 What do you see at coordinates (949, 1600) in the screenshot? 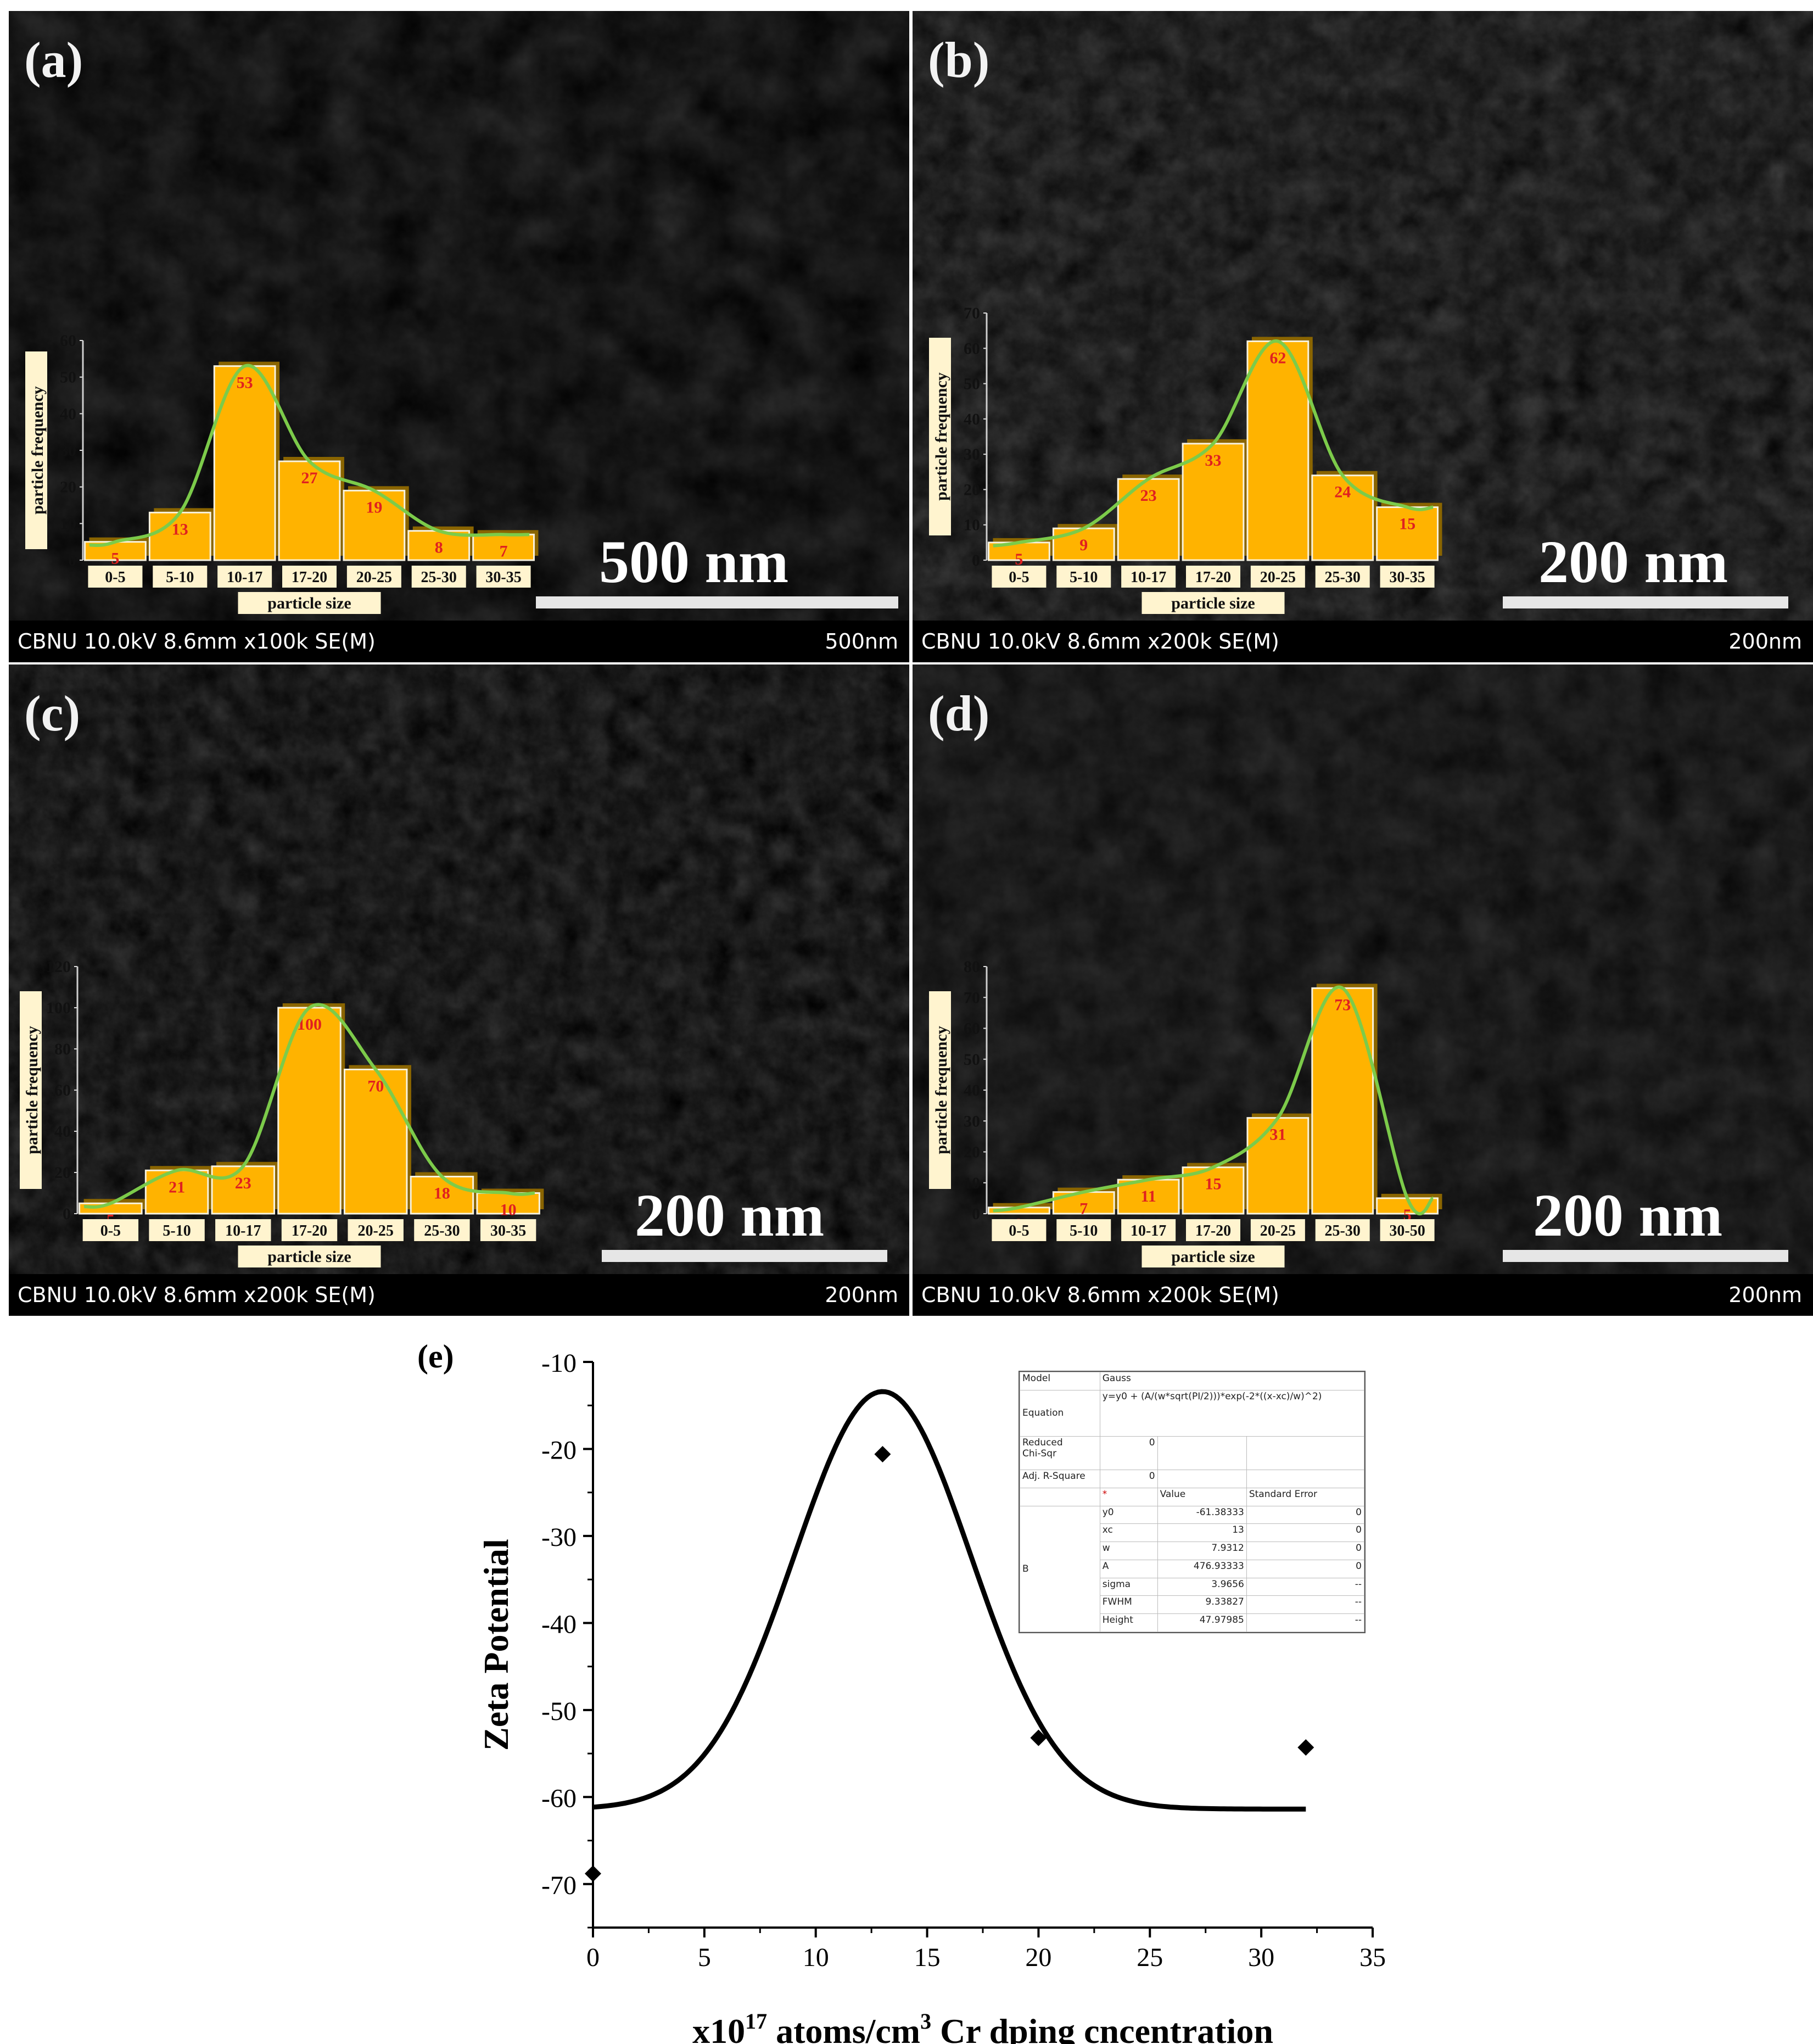
I see `gauss-fit-curve` at bounding box center [949, 1600].